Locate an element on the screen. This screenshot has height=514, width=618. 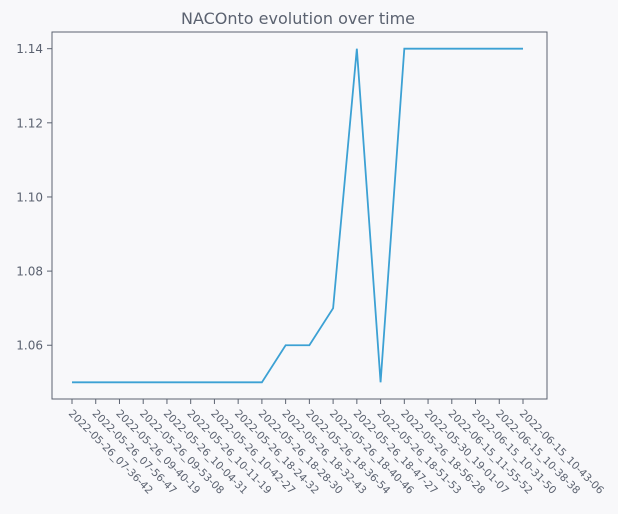
chart-title: NACOnto evolution over time is located at coordinates (298, 18).